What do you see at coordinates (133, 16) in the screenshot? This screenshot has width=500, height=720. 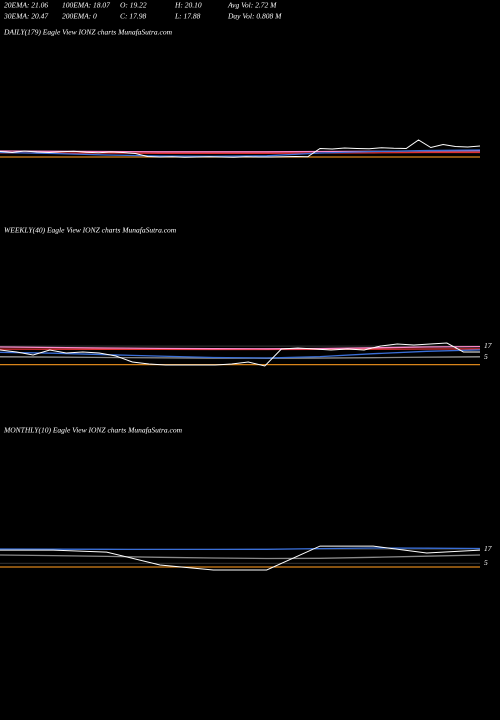 I see `header-stat: C: 17.98` at bounding box center [133, 16].